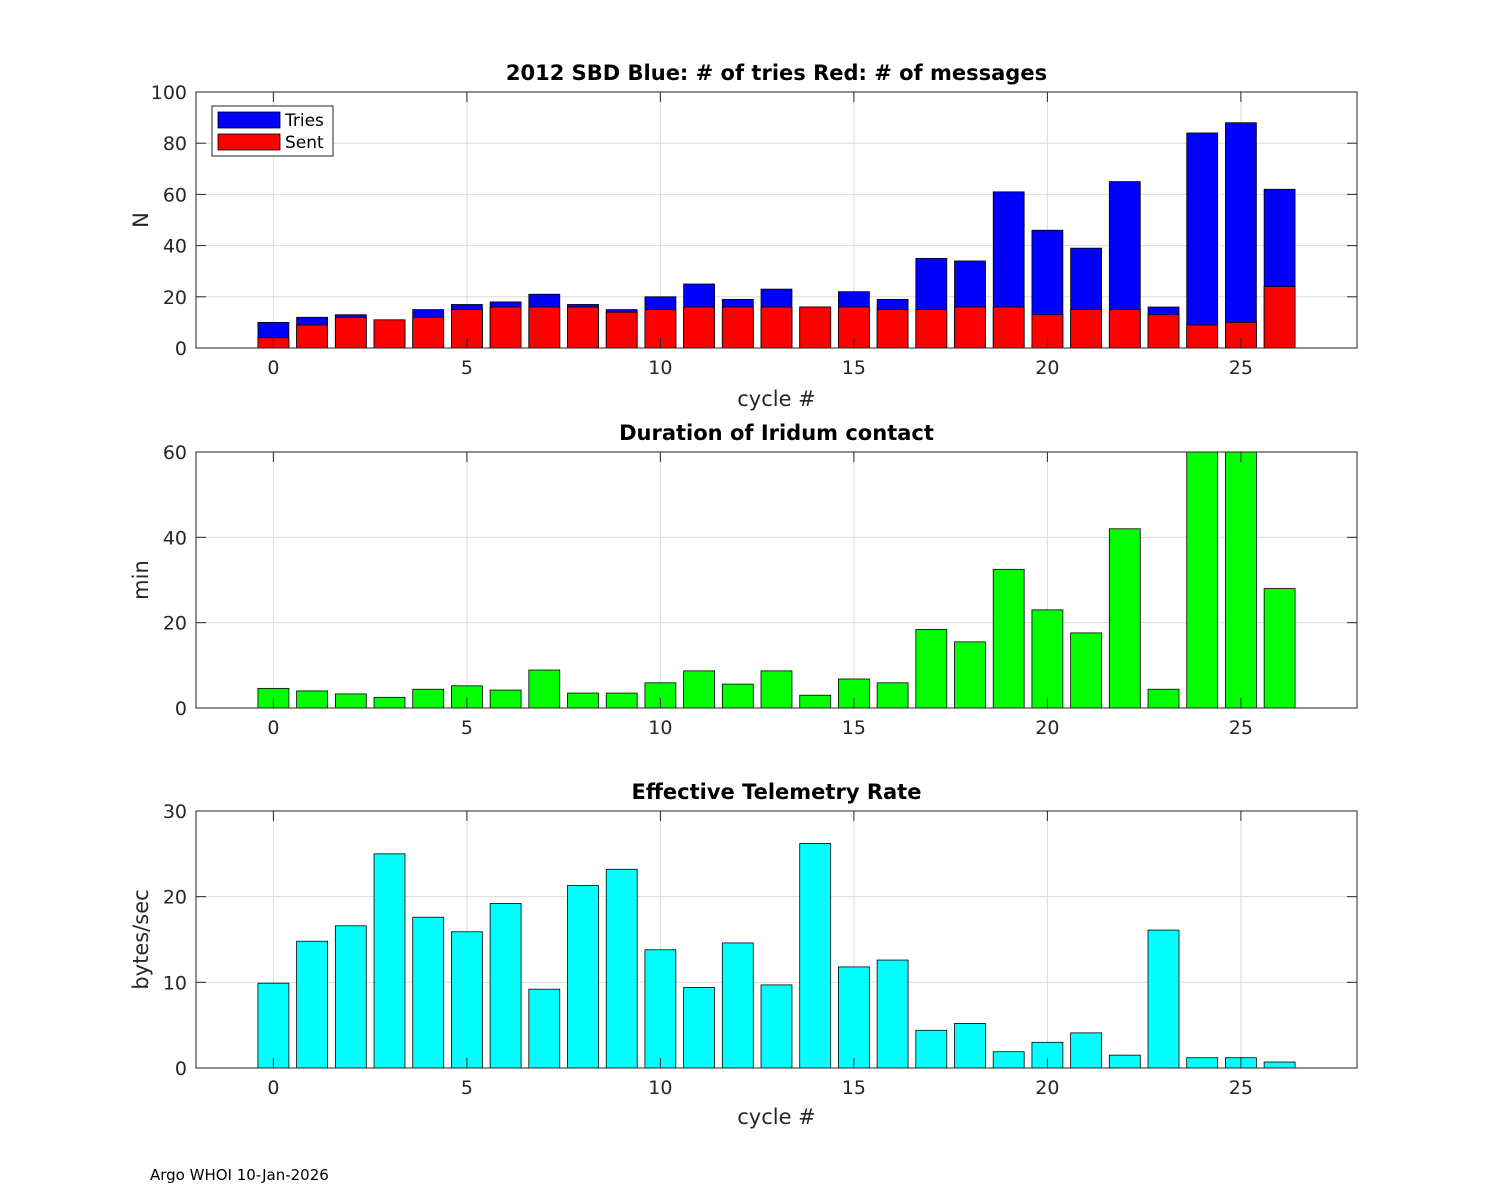 The image size is (1500, 1200). I want to click on chart-title: Duration of Iridum contact, so click(776, 433).